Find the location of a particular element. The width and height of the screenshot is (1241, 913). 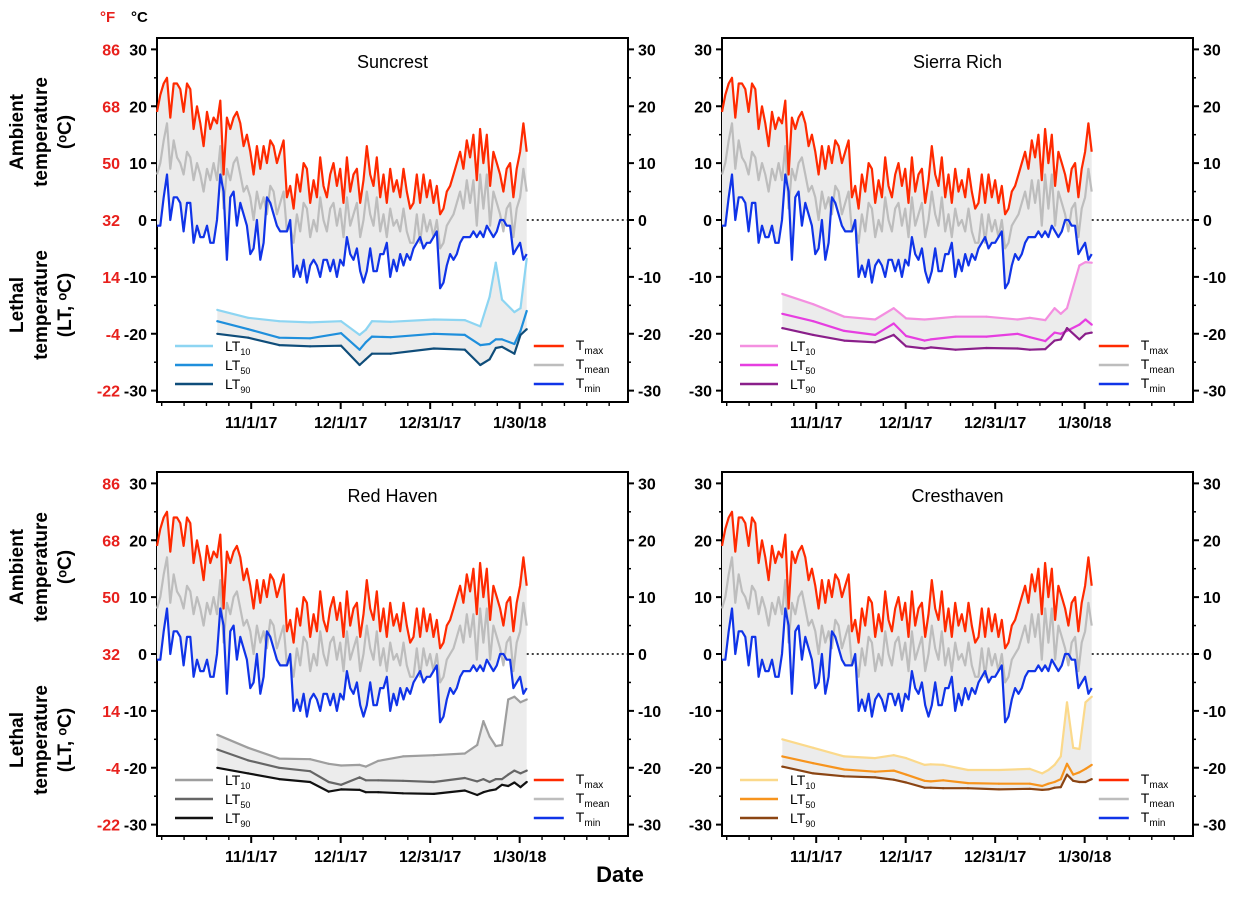

tmax-line is located at coordinates (341, 580).